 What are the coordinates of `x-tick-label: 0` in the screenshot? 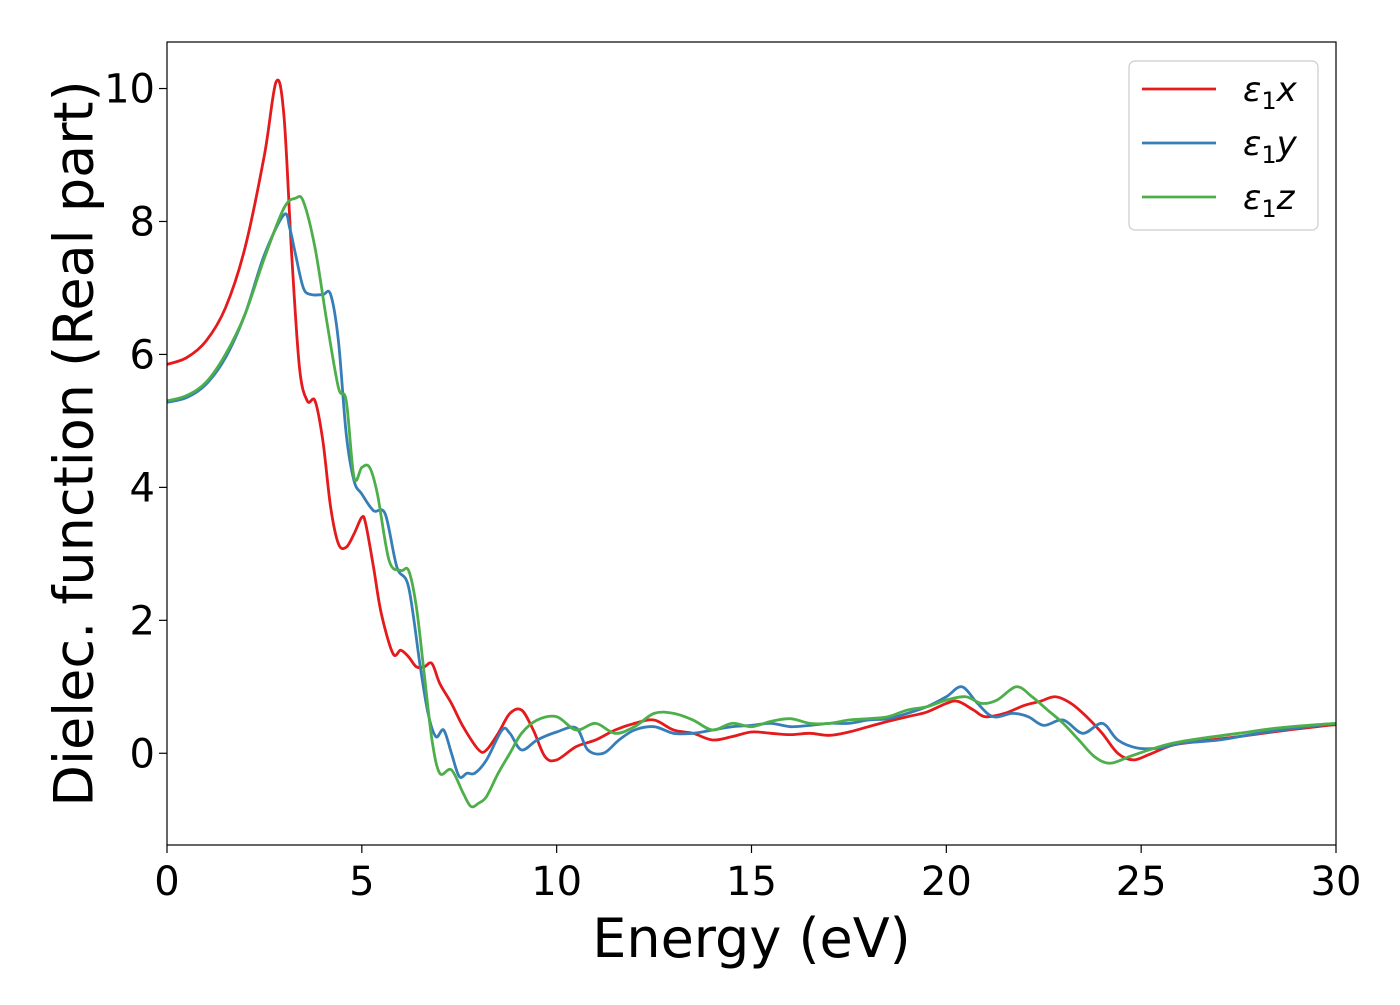 It's located at (166, 882).